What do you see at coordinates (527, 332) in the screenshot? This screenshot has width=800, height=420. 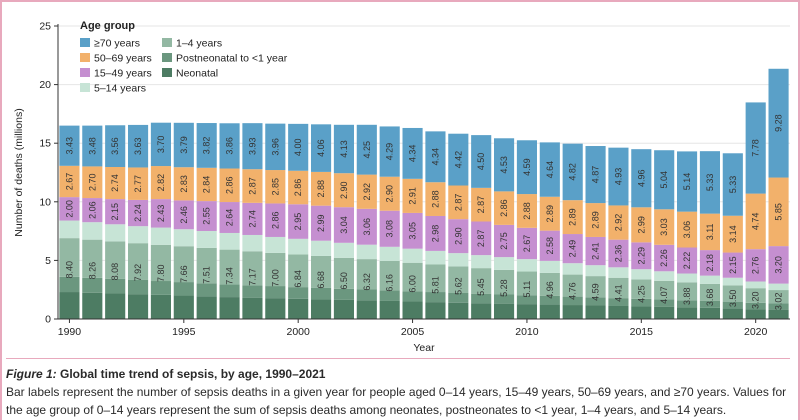 I see `x-tick-label-2010: 2010` at bounding box center [527, 332].